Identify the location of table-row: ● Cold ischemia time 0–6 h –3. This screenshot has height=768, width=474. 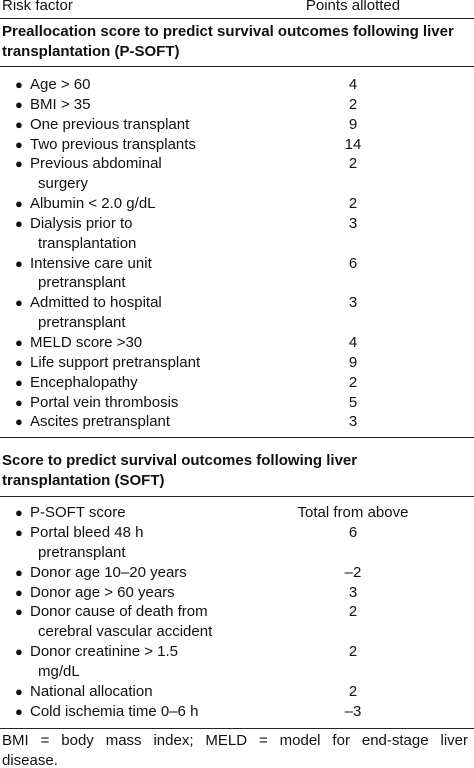
(237, 712).